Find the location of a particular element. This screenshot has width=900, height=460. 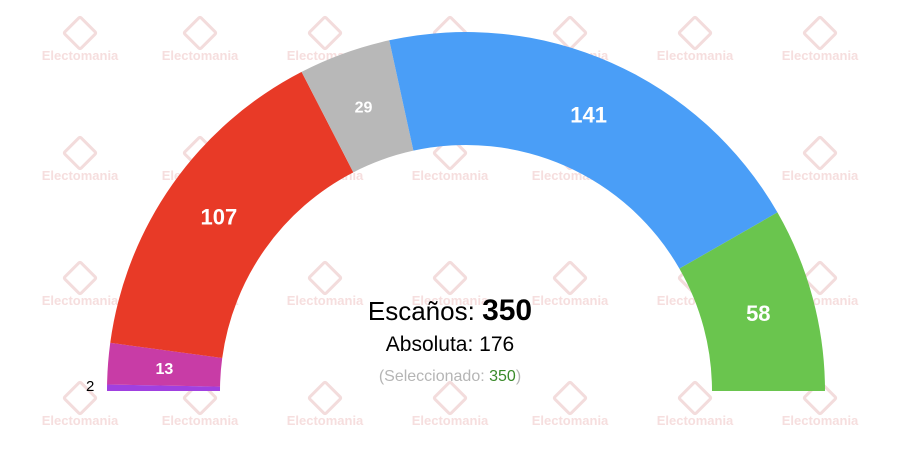

selected-line: (Seleccionado: 350) is located at coordinates (450, 377).